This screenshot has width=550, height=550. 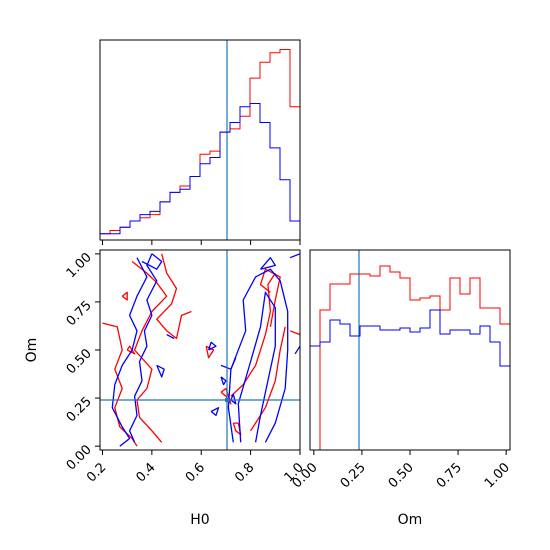 I want to click on h0-histogram-blue-series, so click(x=200, y=171).